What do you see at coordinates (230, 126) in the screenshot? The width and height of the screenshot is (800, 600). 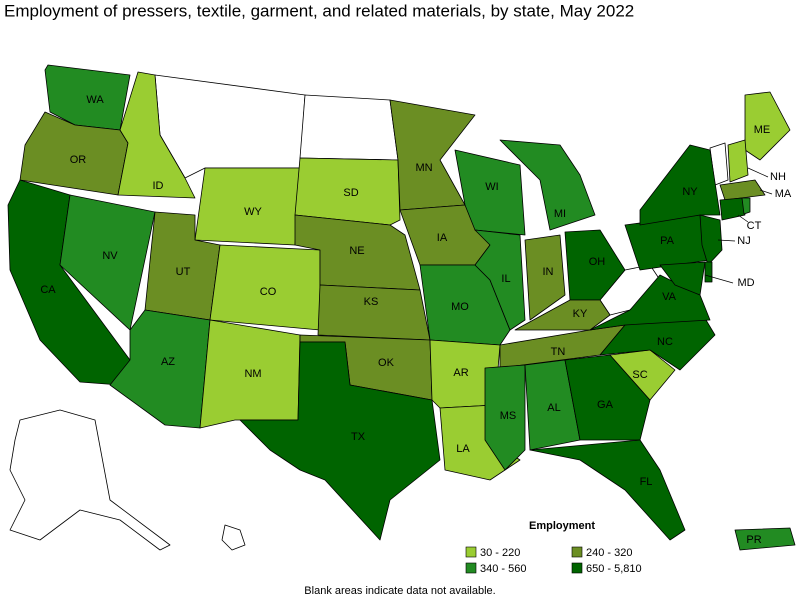 I see `state-montana` at bounding box center [230, 126].